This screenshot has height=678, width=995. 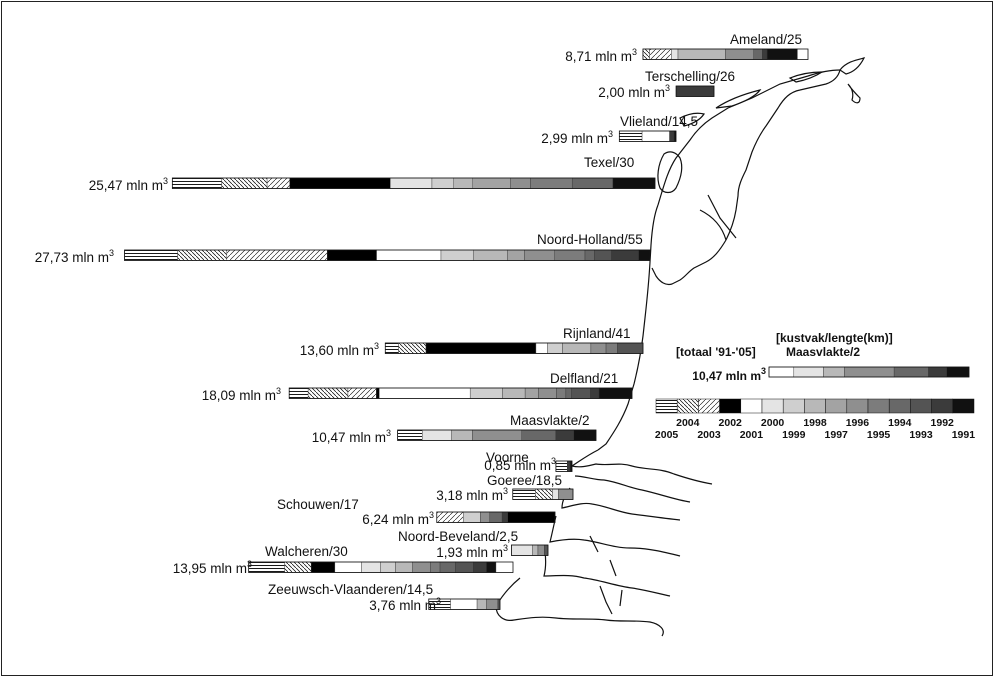 I want to click on volume-label-text: 2,00 mln m, so click(x=631, y=92).